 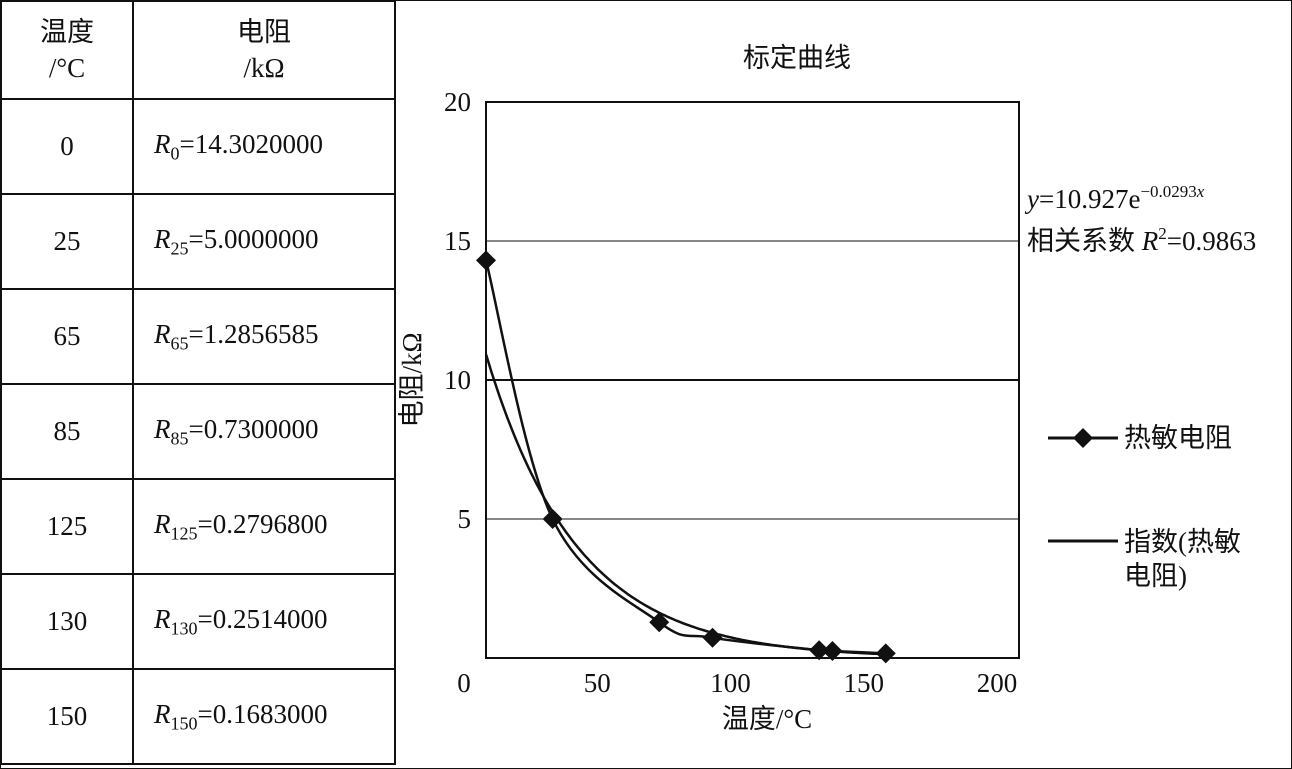 What do you see at coordinates (412, 379) in the screenshot?
I see `y-axis-label: 电阻/kΩ` at bounding box center [412, 379].